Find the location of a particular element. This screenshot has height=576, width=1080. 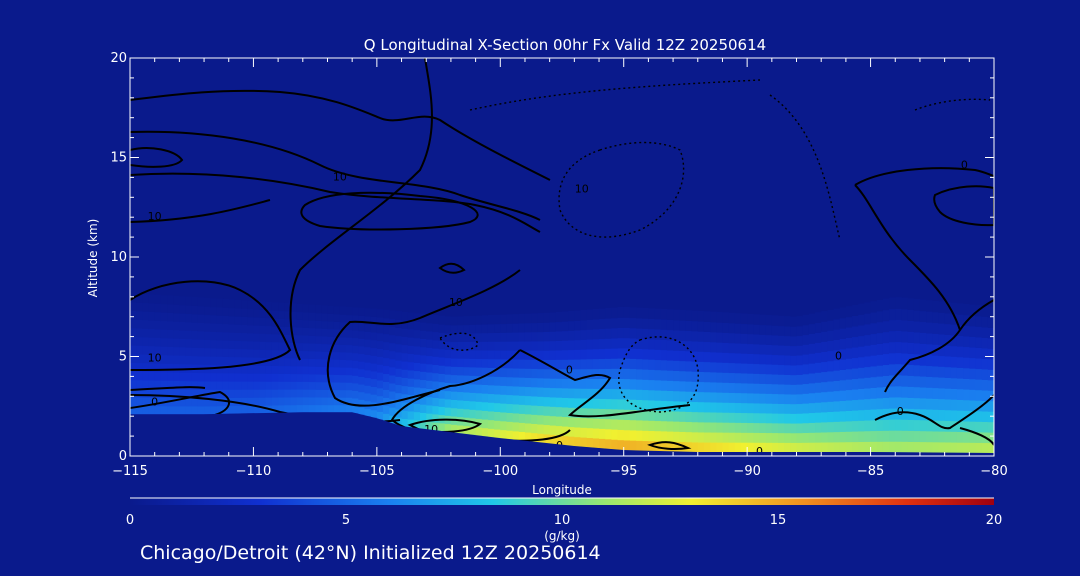

x-axis-label: Longitude is located at coordinates (562, 490).